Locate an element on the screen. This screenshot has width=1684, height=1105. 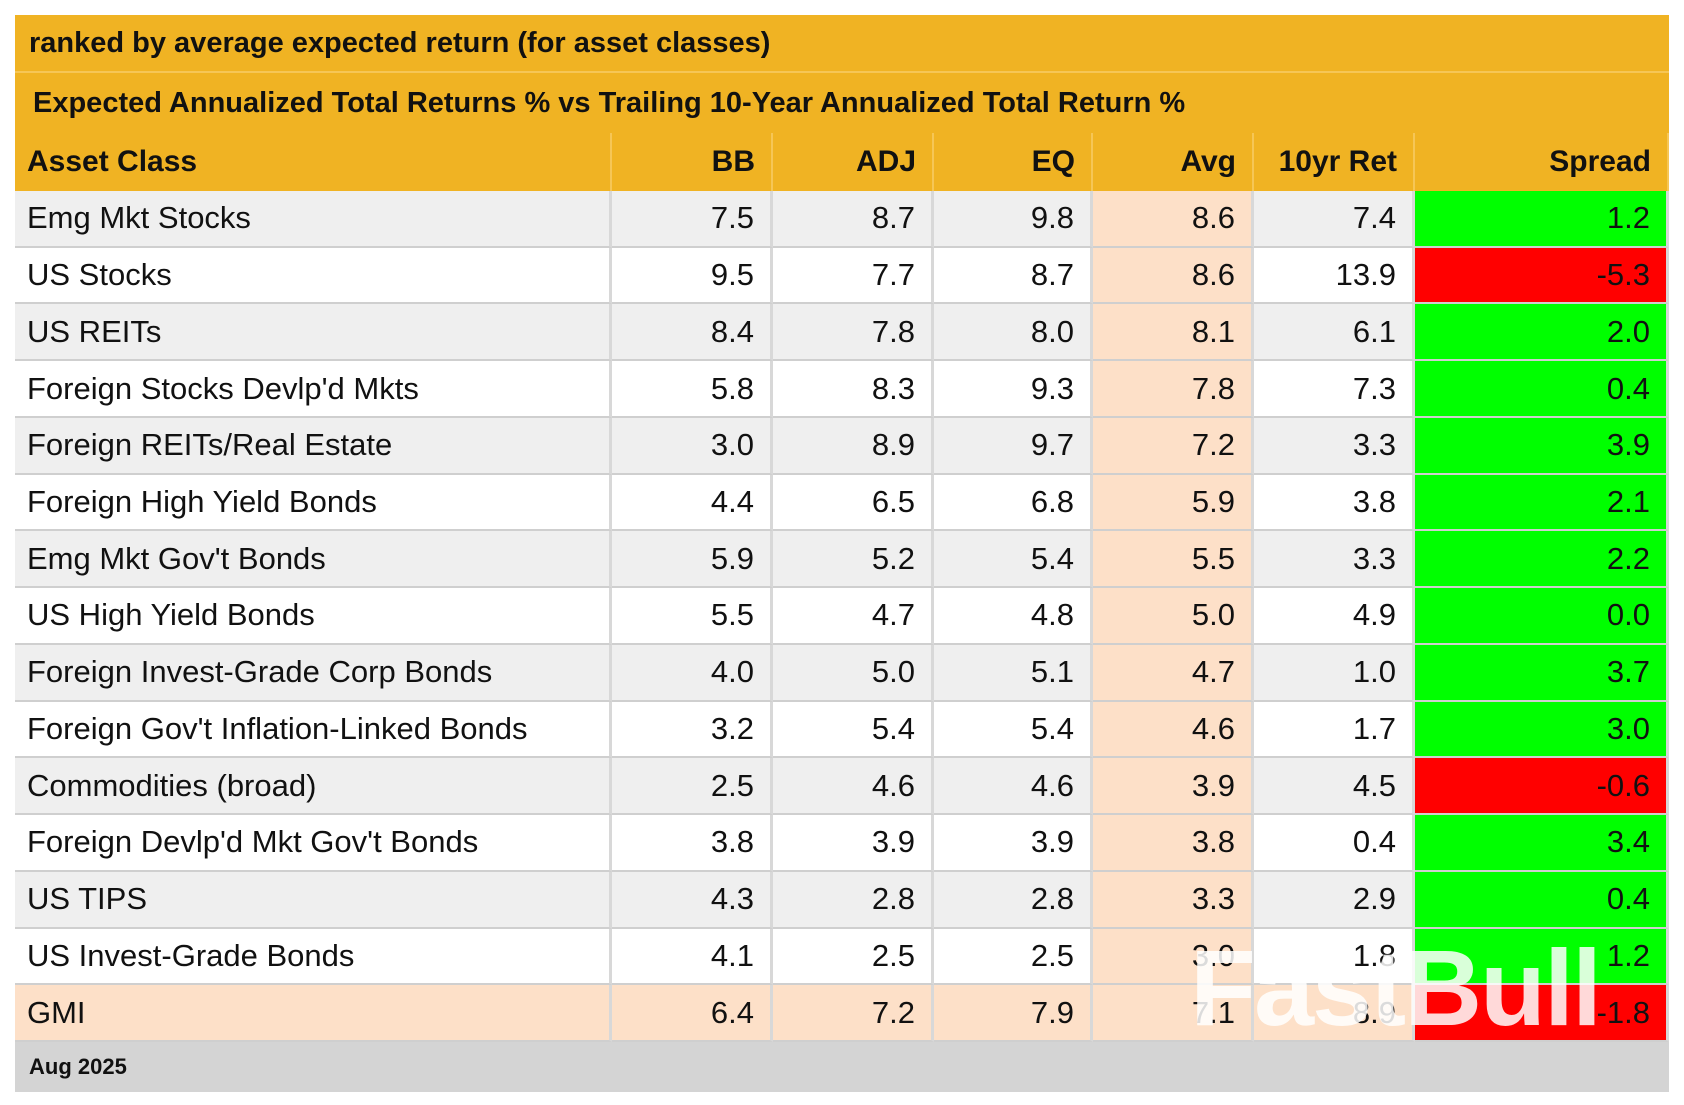
value-cell: 6.8 is located at coordinates (1013, 503).